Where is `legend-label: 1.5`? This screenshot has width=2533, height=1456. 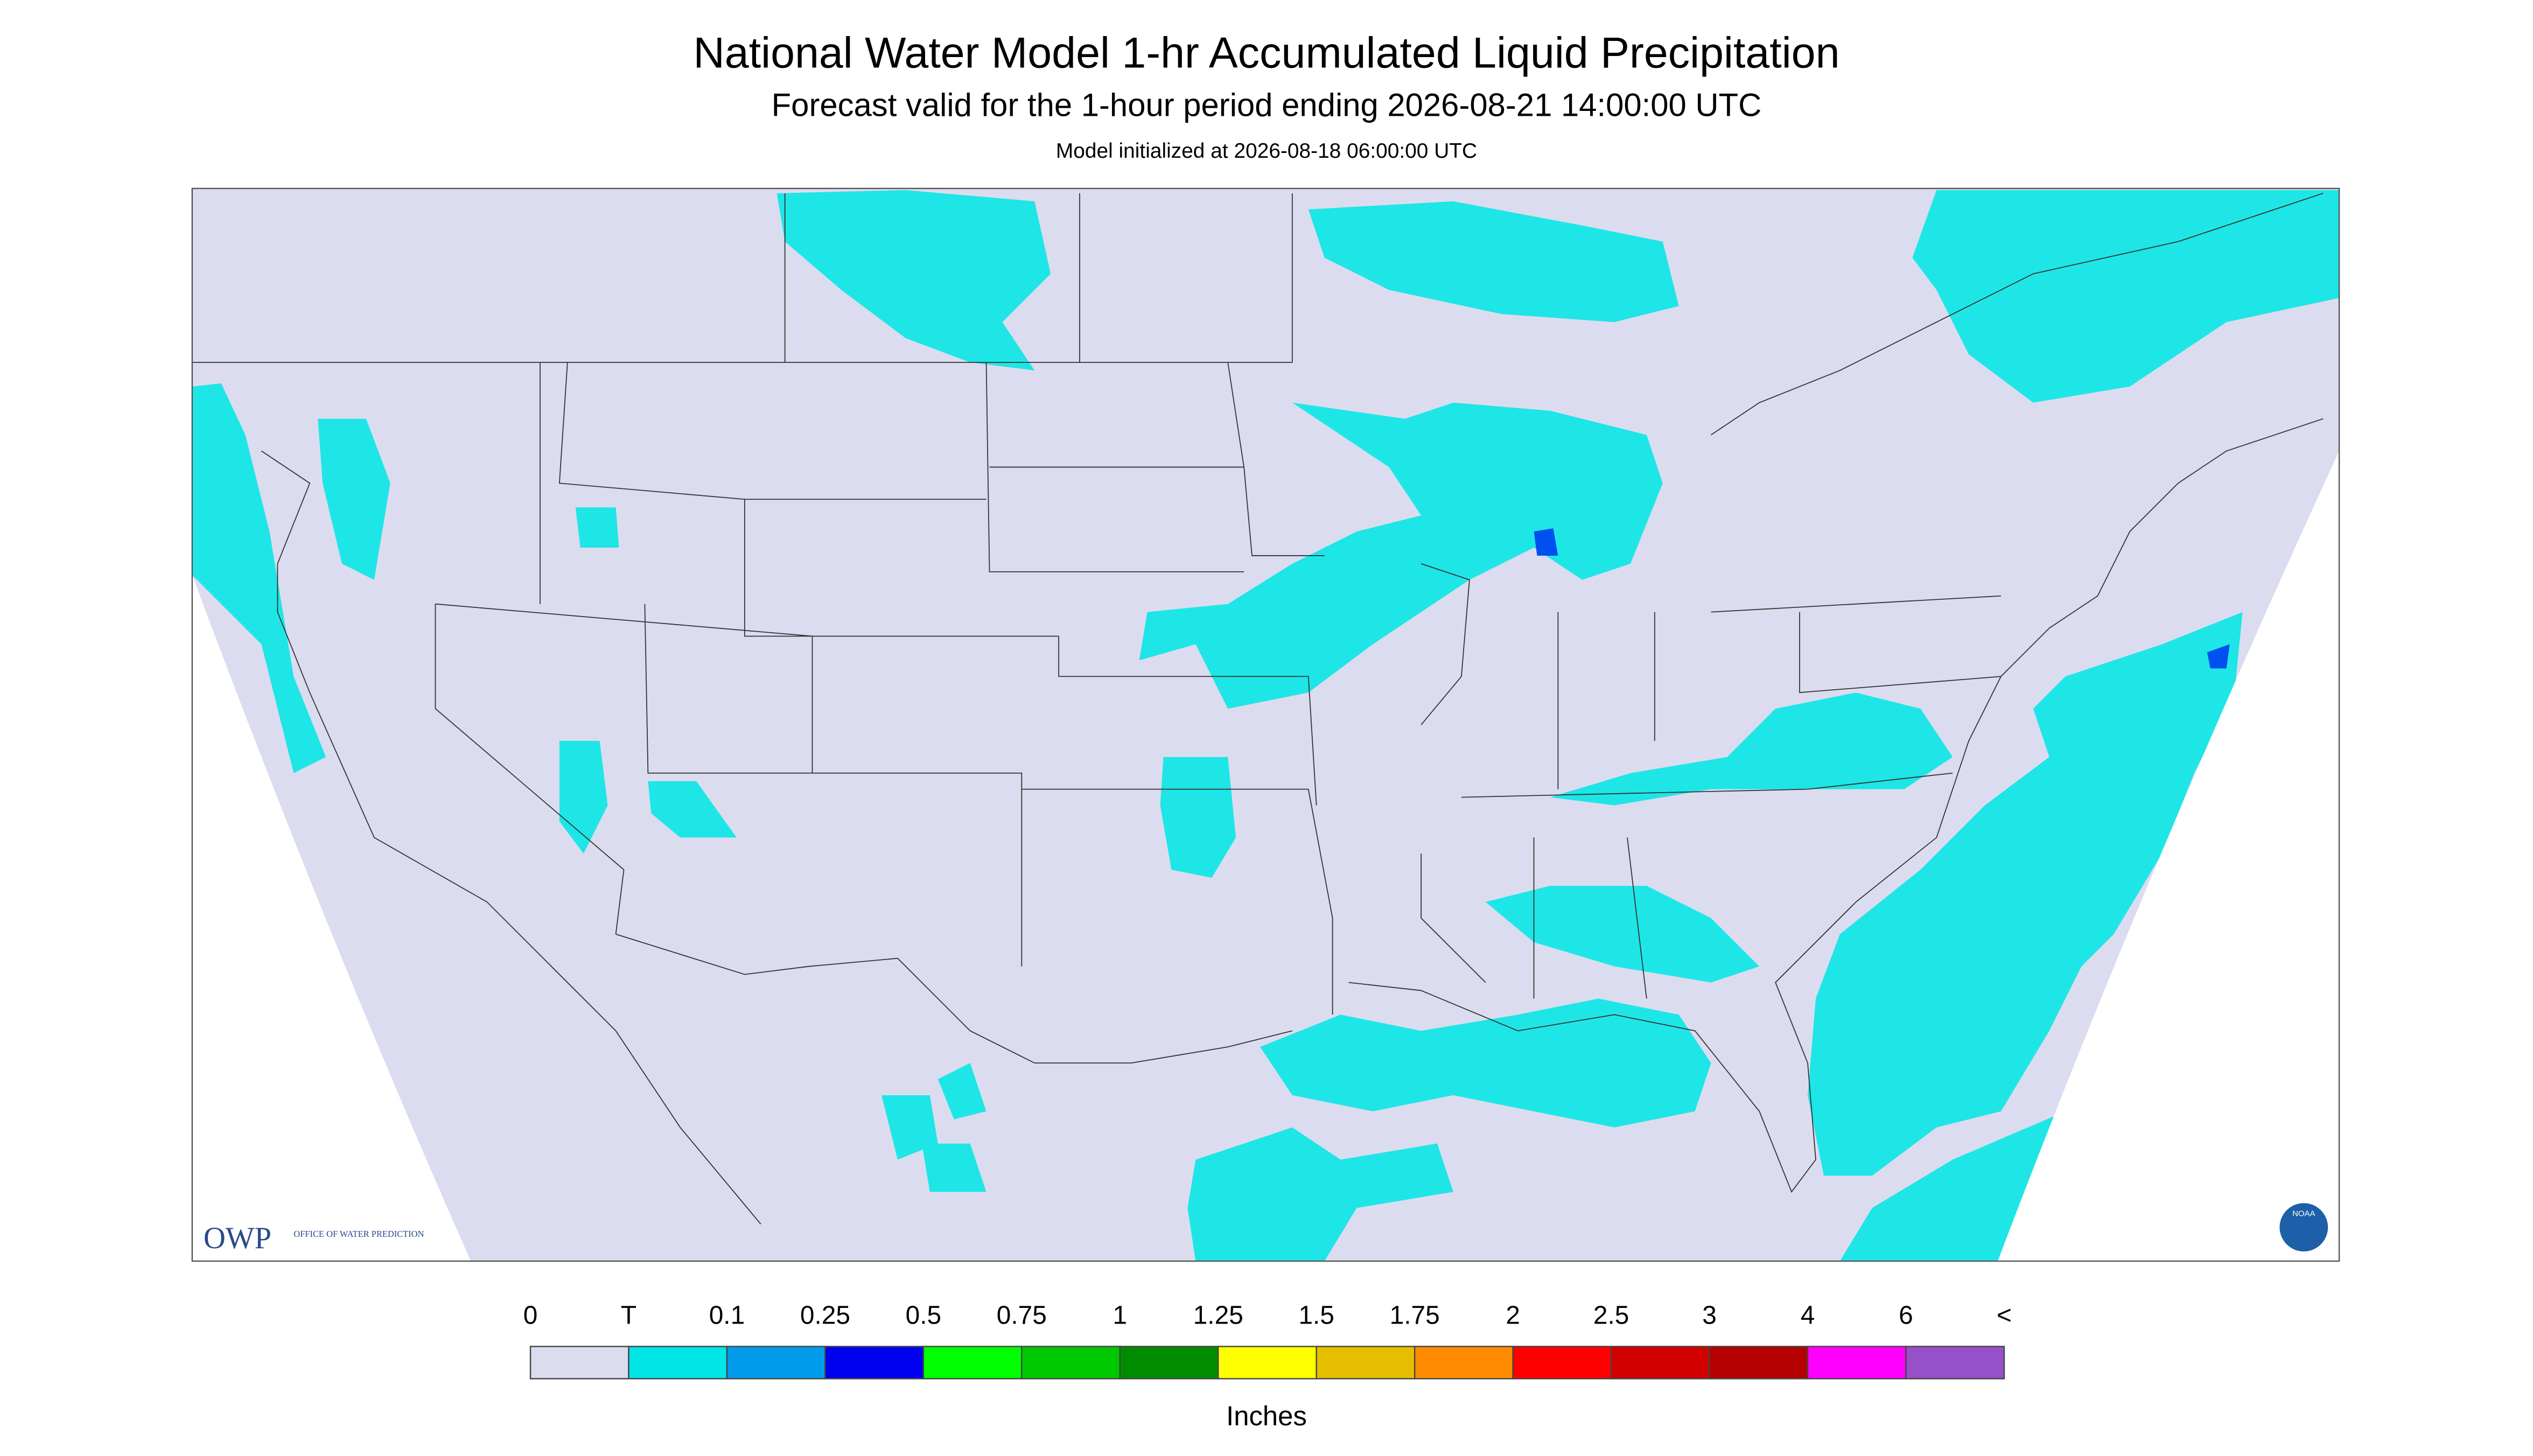 legend-label: 1.5 is located at coordinates (1316, 1315).